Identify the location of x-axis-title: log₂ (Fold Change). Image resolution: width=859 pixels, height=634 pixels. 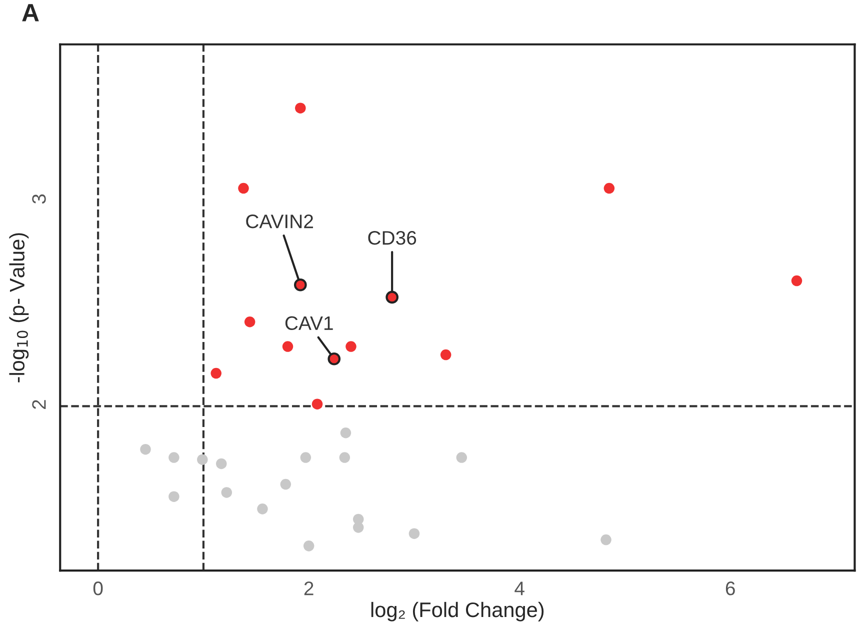
(457, 612).